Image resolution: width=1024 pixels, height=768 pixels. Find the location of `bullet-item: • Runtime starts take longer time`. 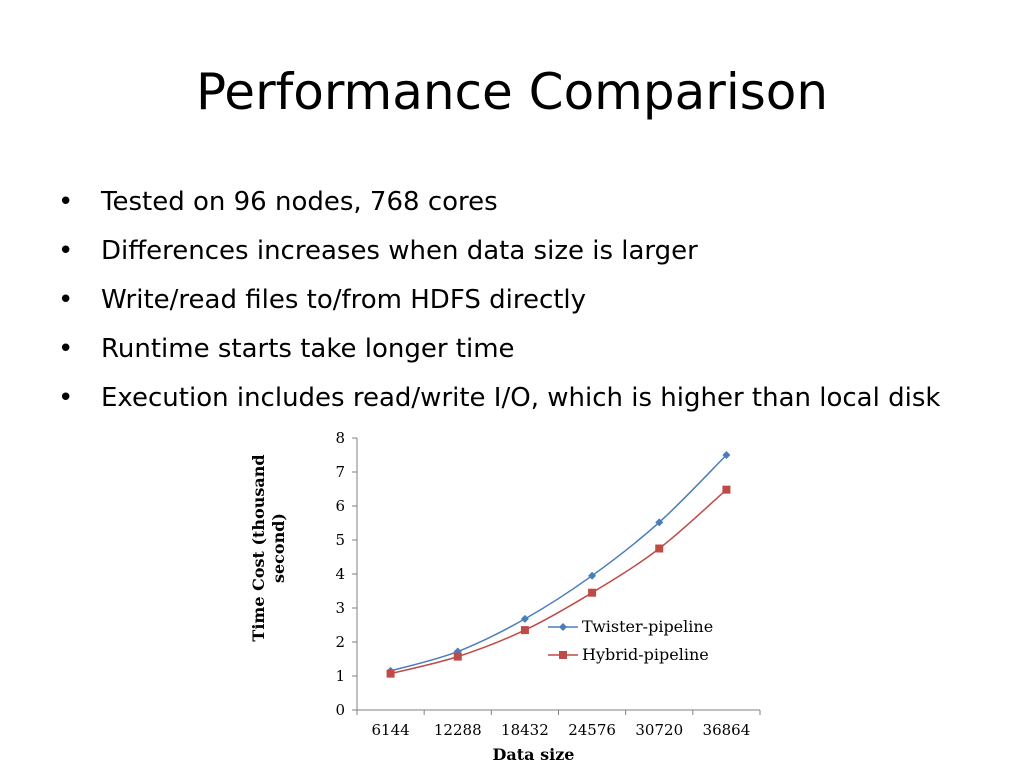

bullet-item: • Runtime starts take longer time is located at coordinates (508, 349).